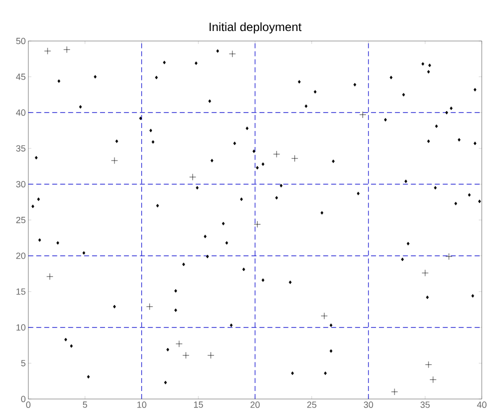  I want to click on y-tick-label: 50, so click(21, 41).